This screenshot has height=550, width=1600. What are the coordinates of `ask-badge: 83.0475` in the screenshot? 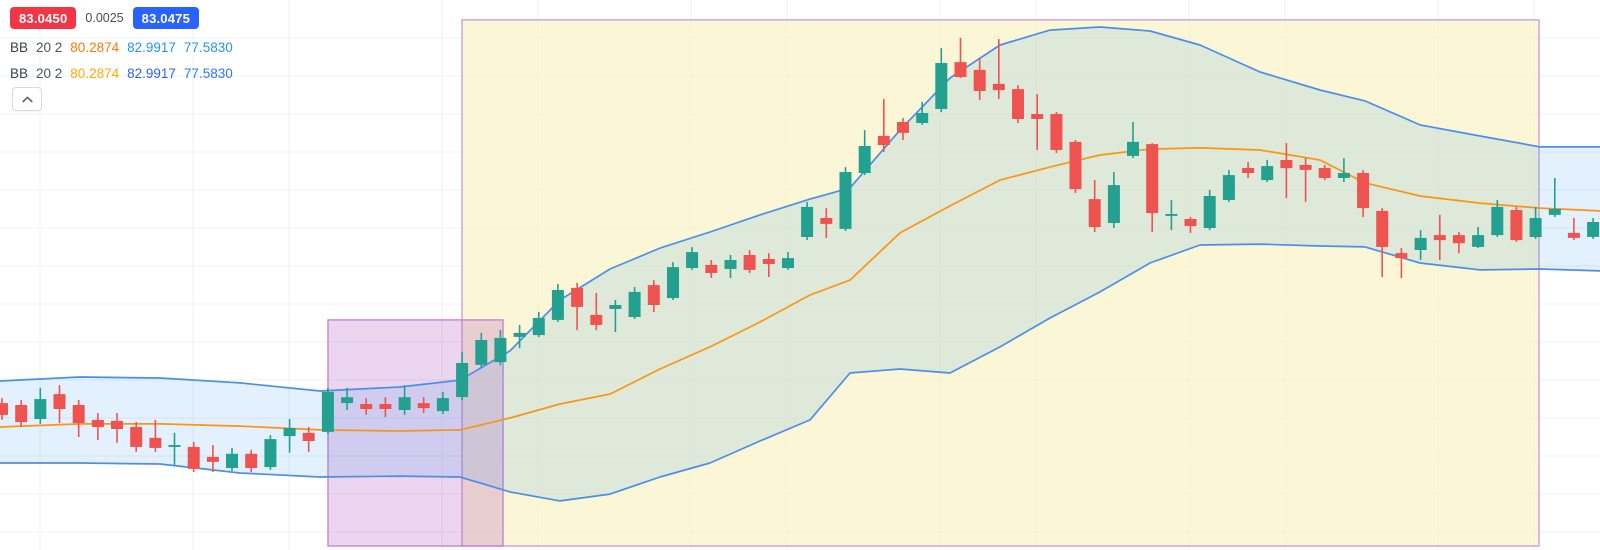 It's located at (166, 18).